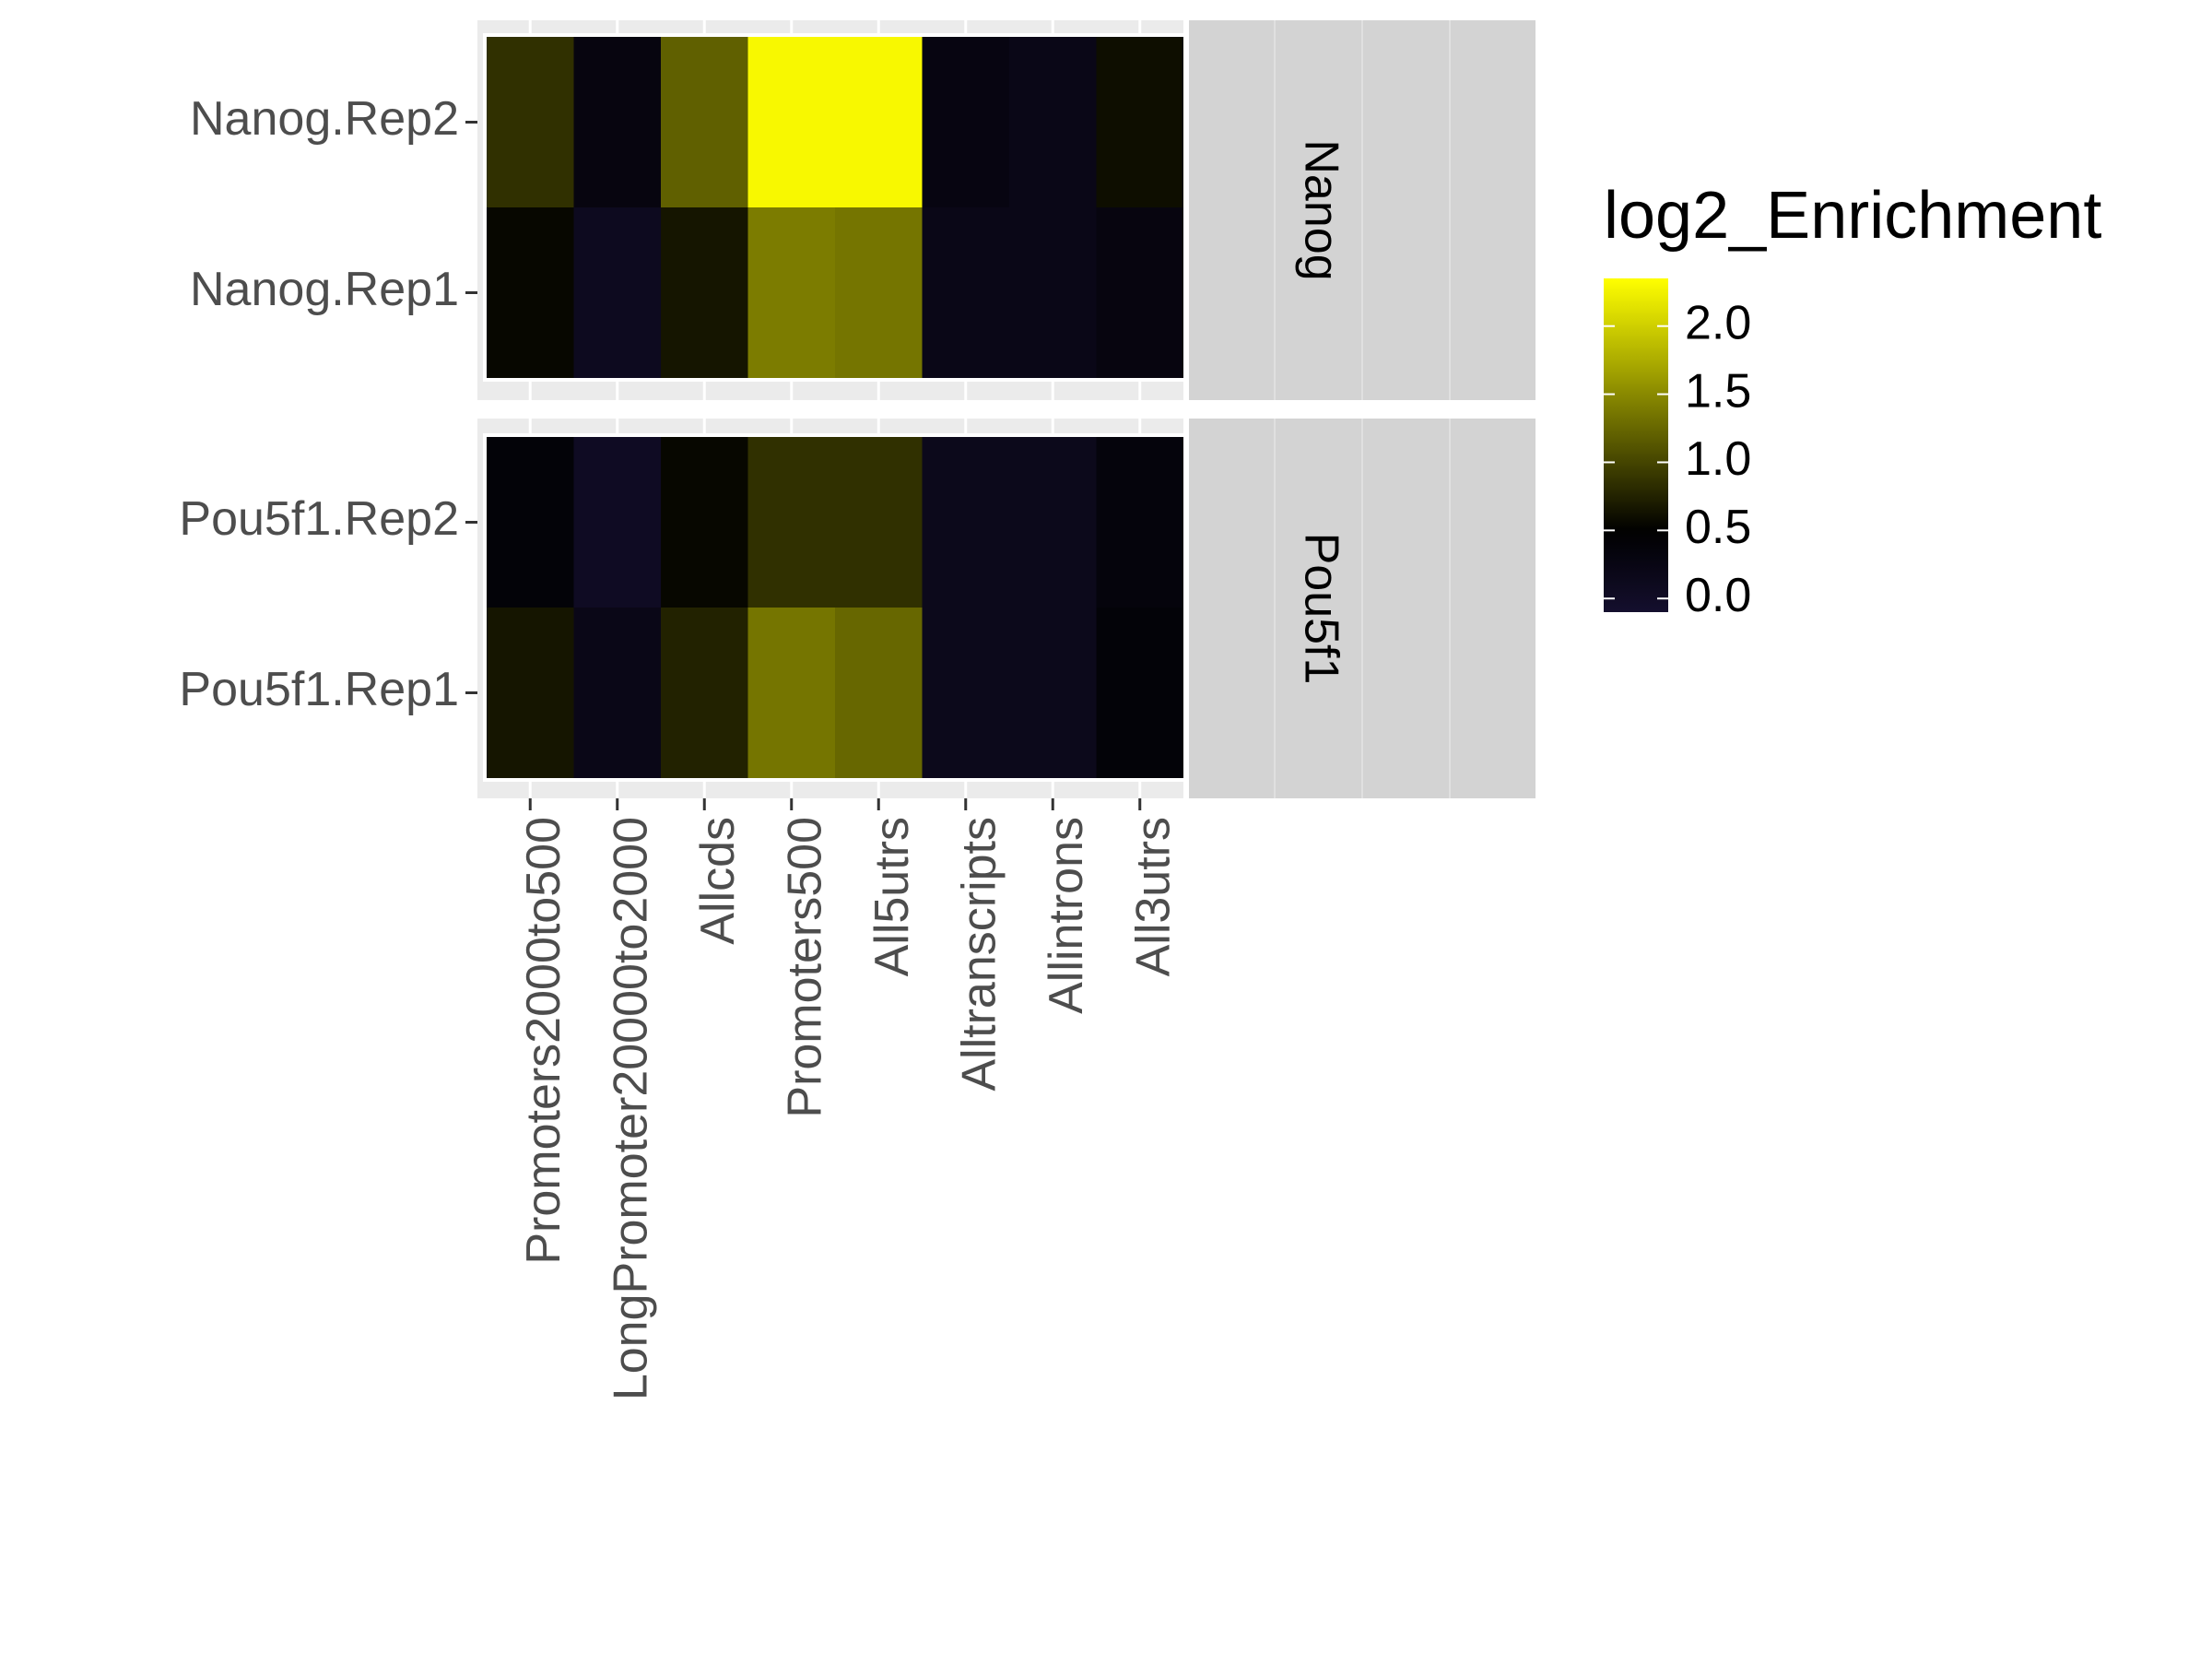 This screenshot has height=1664, width=2212. What do you see at coordinates (319, 519) in the screenshot?
I see `y-tick-label: Pou5f1.Rep2` at bounding box center [319, 519].